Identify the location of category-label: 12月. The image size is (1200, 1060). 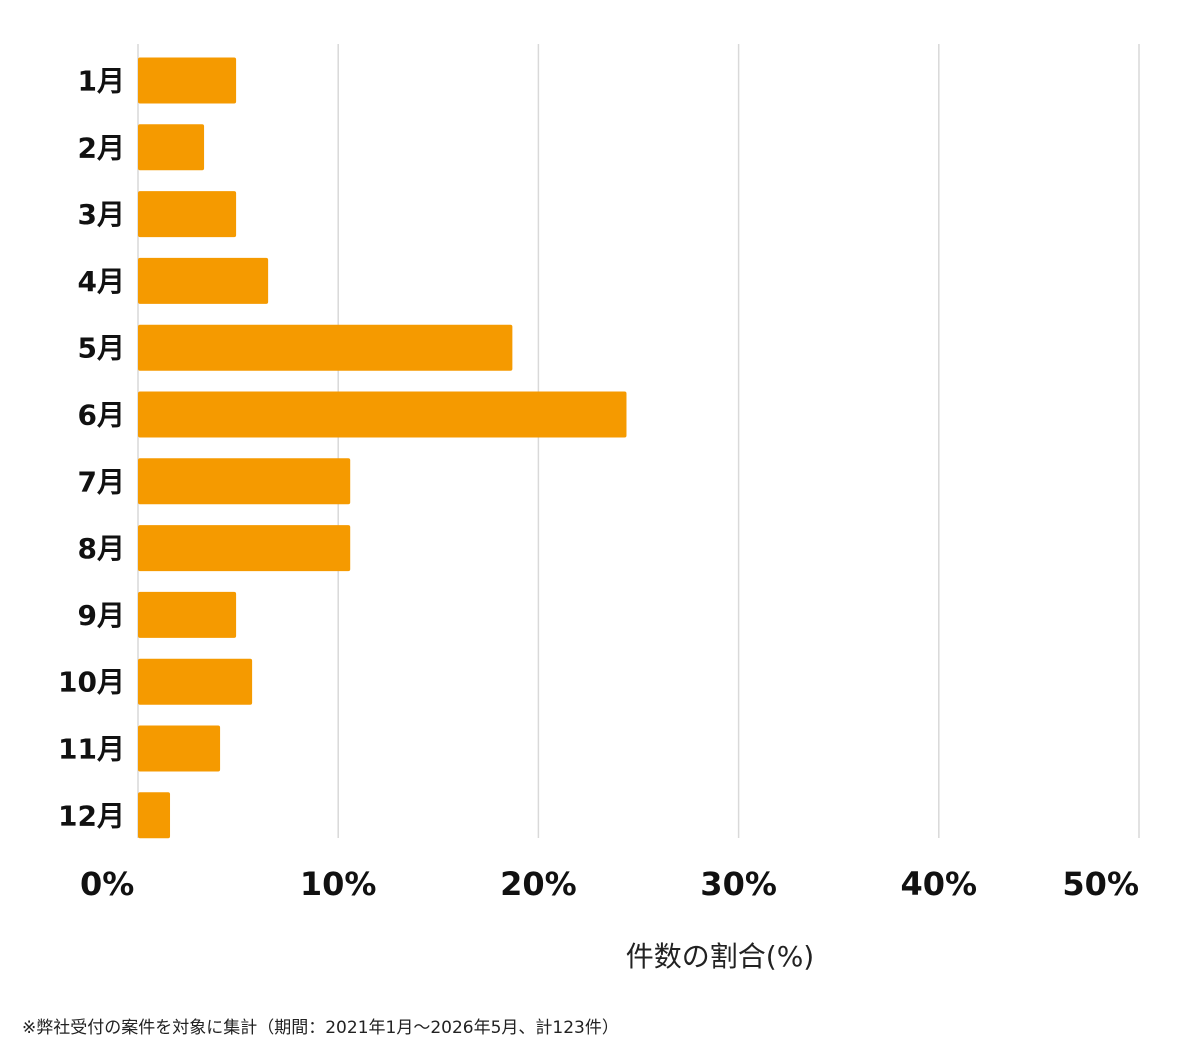
(91, 815).